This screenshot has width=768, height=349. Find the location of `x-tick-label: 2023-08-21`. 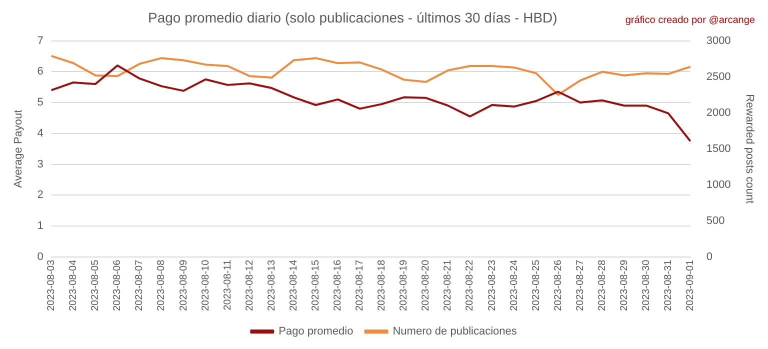

x-tick-label: 2023-08-21 is located at coordinates (448, 285).